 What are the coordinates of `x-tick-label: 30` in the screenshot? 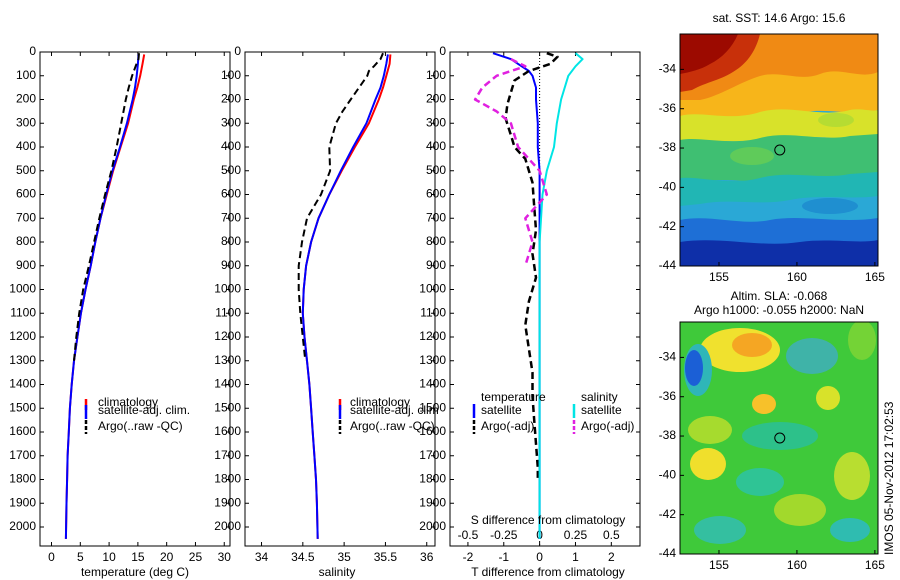 It's located at (225, 557).